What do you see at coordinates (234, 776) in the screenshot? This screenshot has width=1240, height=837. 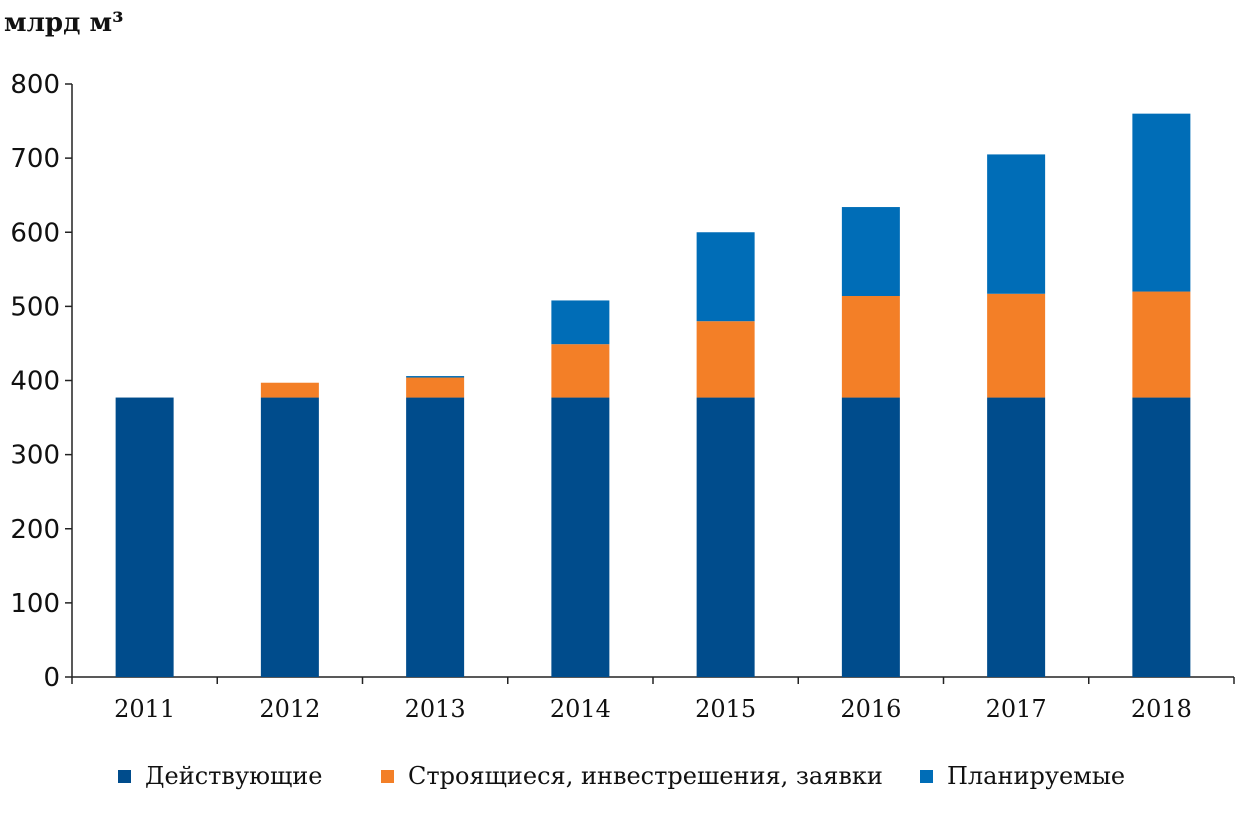 I see `legend-label-operating: Действующие` at bounding box center [234, 776].